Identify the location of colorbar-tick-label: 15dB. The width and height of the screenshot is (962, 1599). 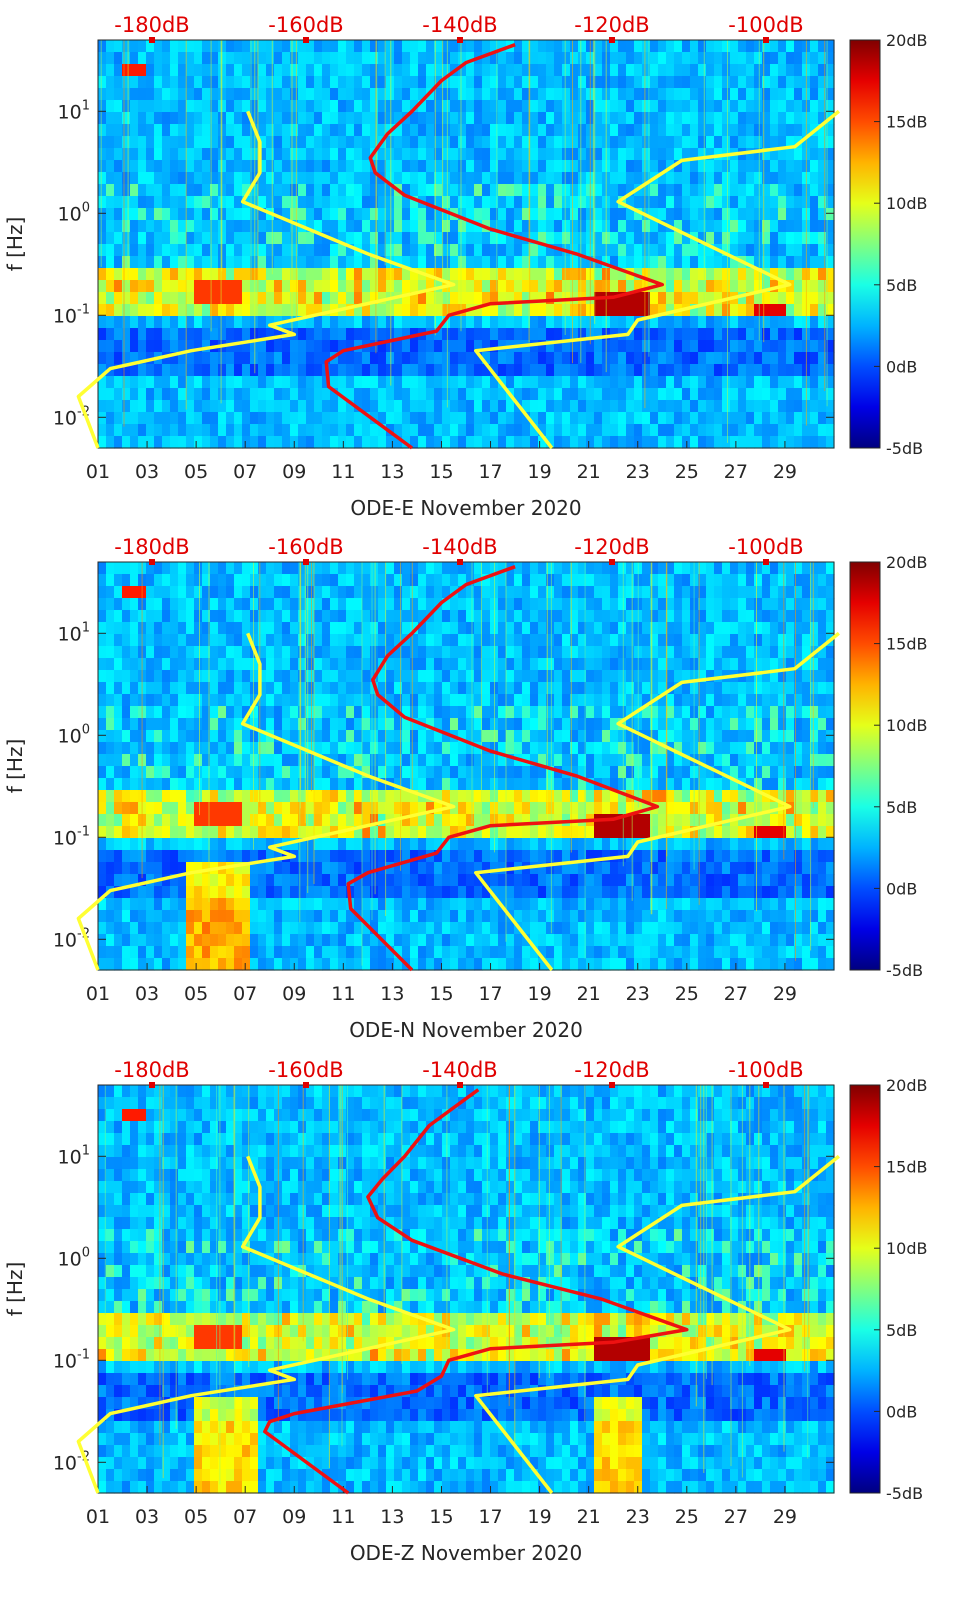
(907, 122).